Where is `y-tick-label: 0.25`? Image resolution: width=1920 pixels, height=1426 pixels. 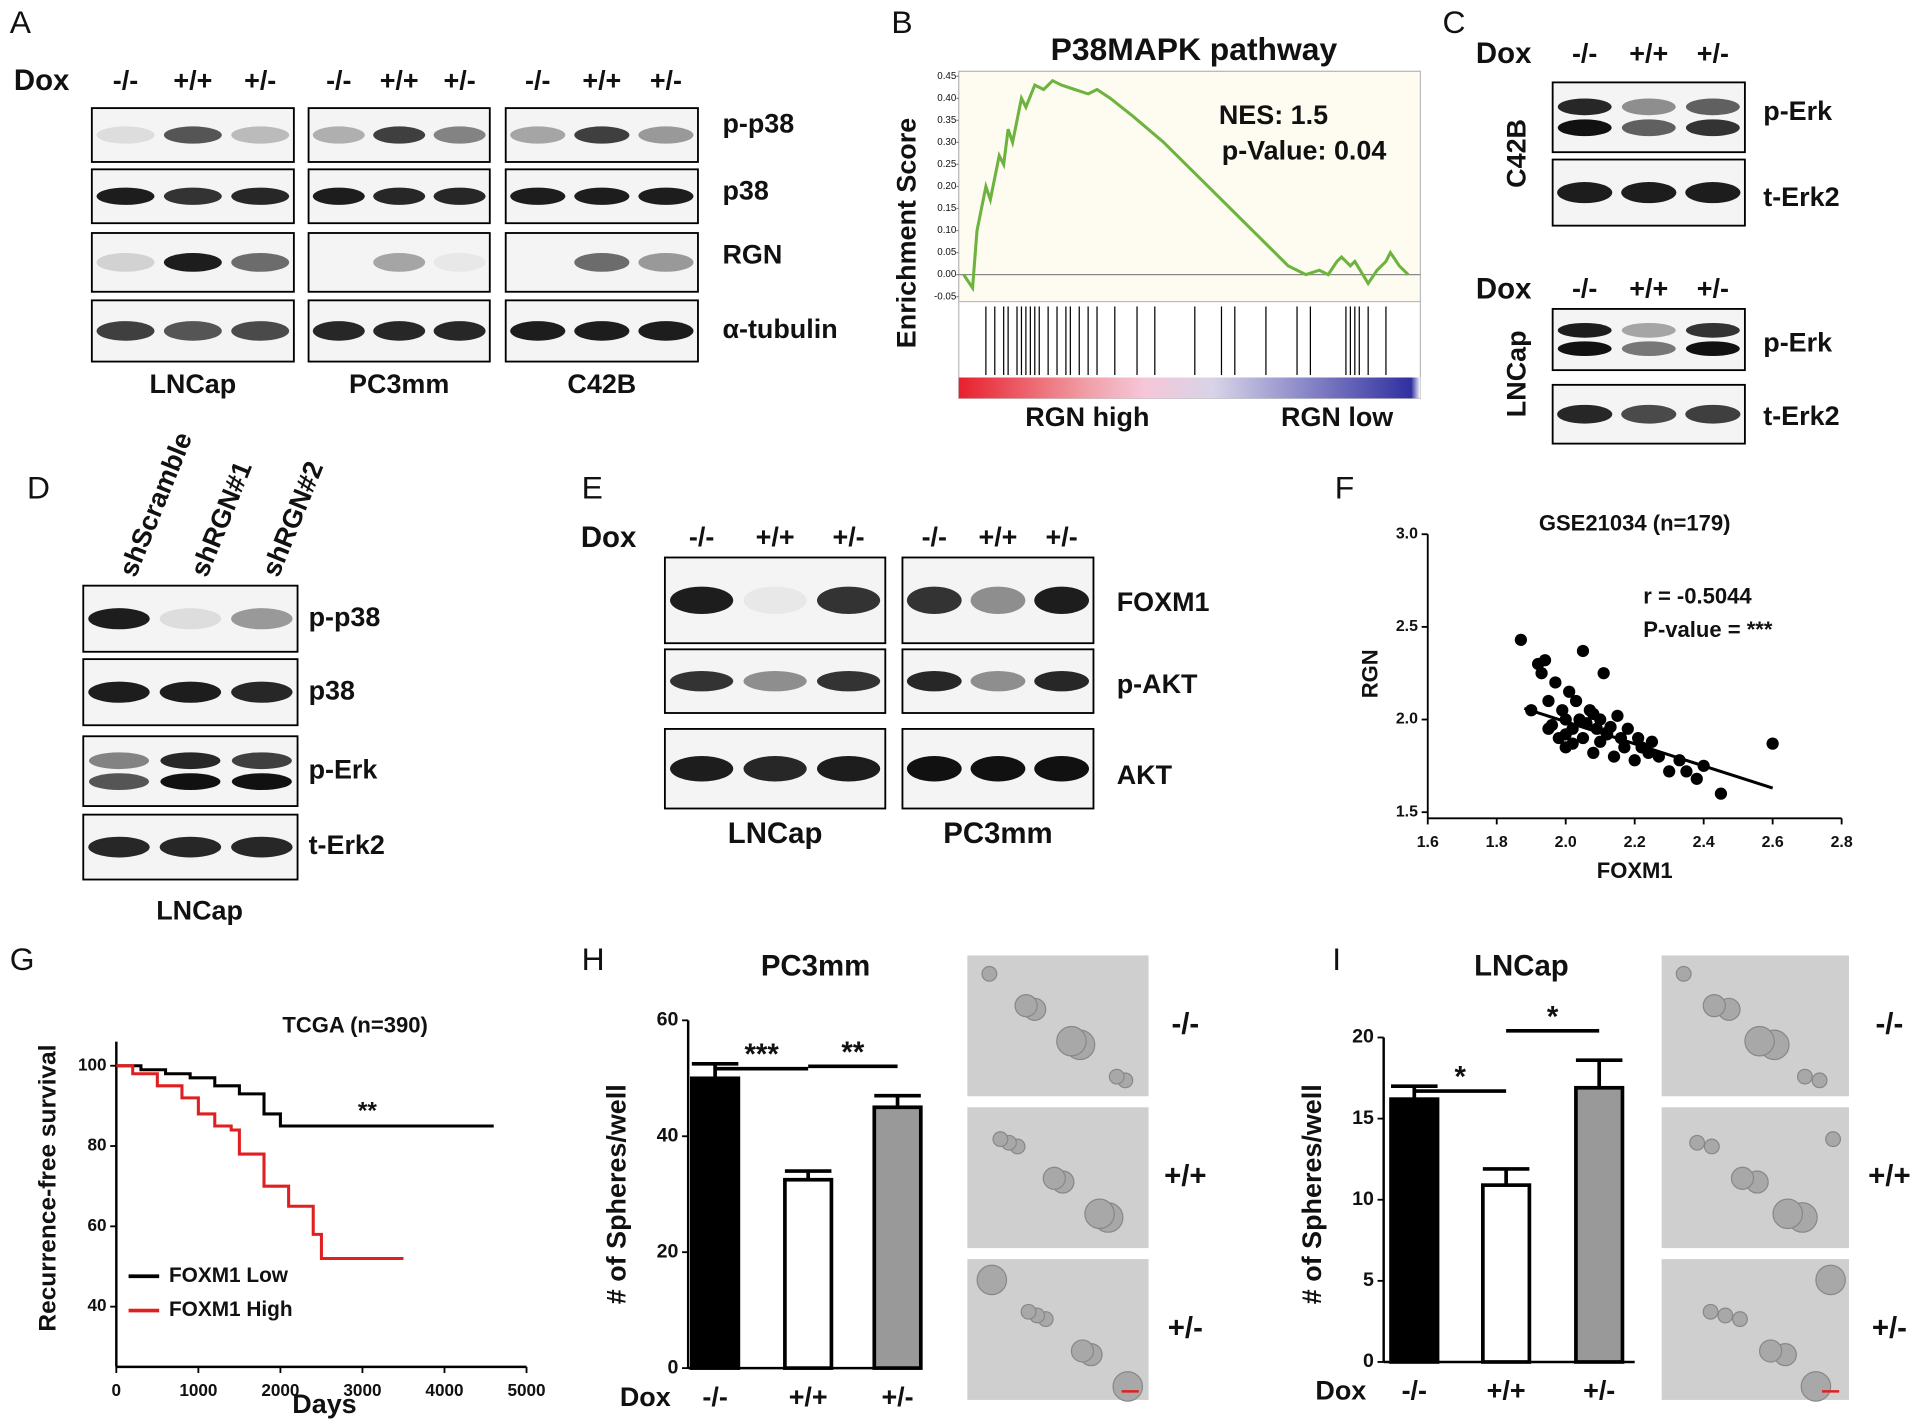 y-tick-label: 0.25 is located at coordinates (947, 164).